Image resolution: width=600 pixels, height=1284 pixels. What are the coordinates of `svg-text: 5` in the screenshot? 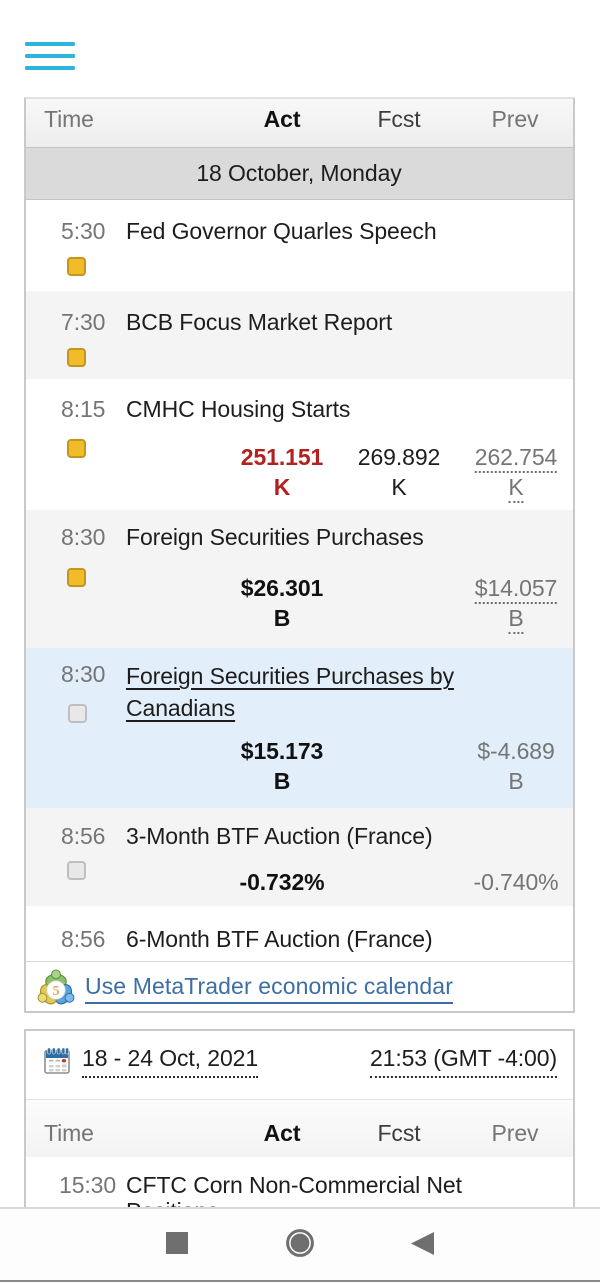 It's located at (56, 991).